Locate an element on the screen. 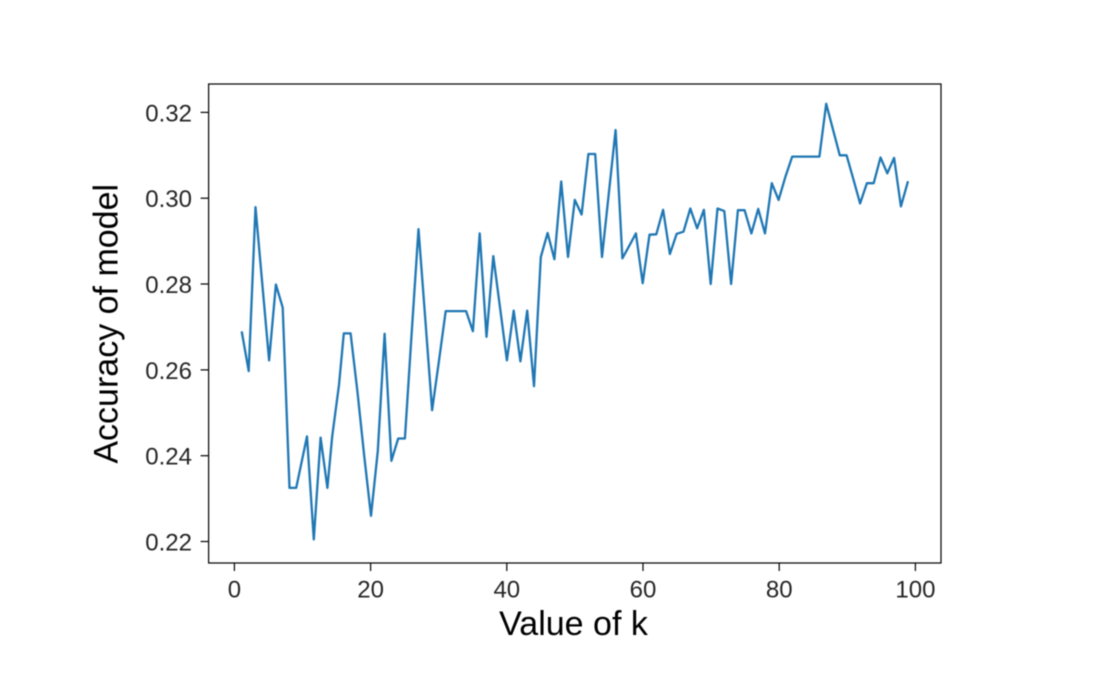 The width and height of the screenshot is (1109, 675). svg-text: 0.28 is located at coordinates (168, 285).